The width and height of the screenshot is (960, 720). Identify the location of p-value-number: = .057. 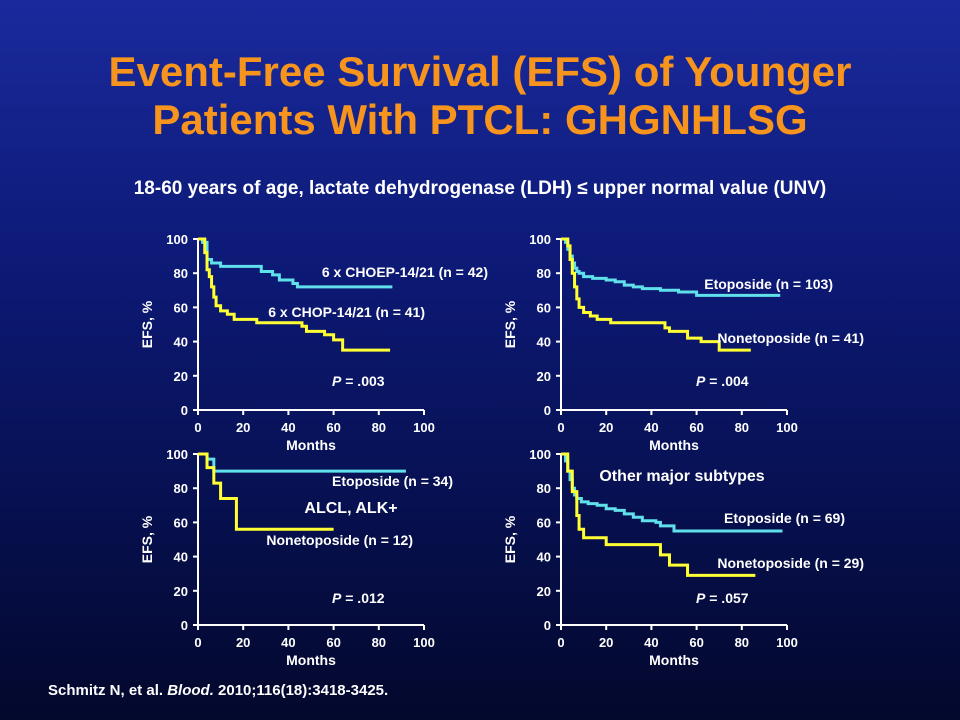
(726, 598).